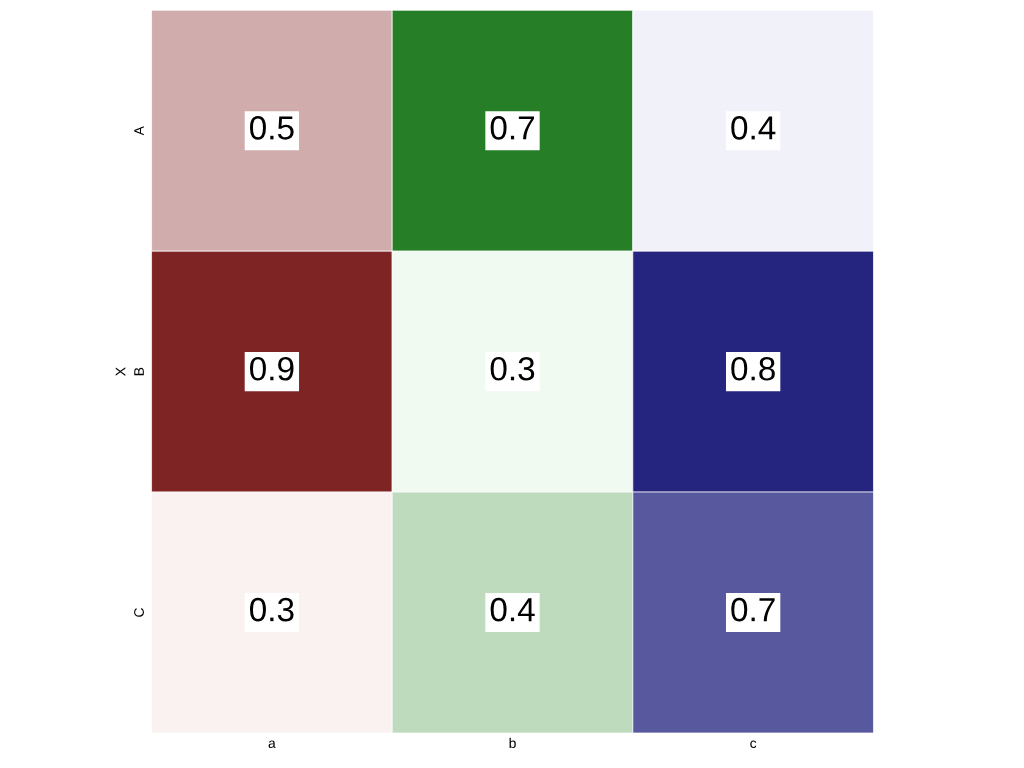 The width and height of the screenshot is (1024, 768). What do you see at coordinates (753, 368) in the screenshot?
I see `data-label: 0.8` at bounding box center [753, 368].